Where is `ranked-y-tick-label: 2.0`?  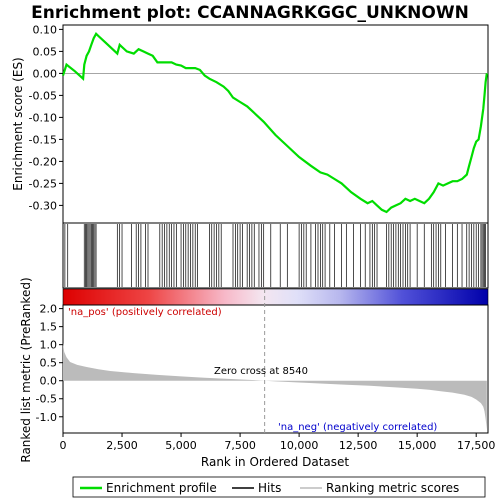
ranked-y-tick-label: 2.0 is located at coordinates (49, 309).